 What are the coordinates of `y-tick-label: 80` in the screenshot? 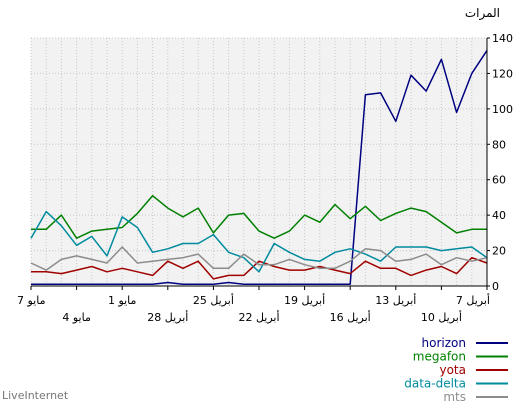 It's located at (499, 144).